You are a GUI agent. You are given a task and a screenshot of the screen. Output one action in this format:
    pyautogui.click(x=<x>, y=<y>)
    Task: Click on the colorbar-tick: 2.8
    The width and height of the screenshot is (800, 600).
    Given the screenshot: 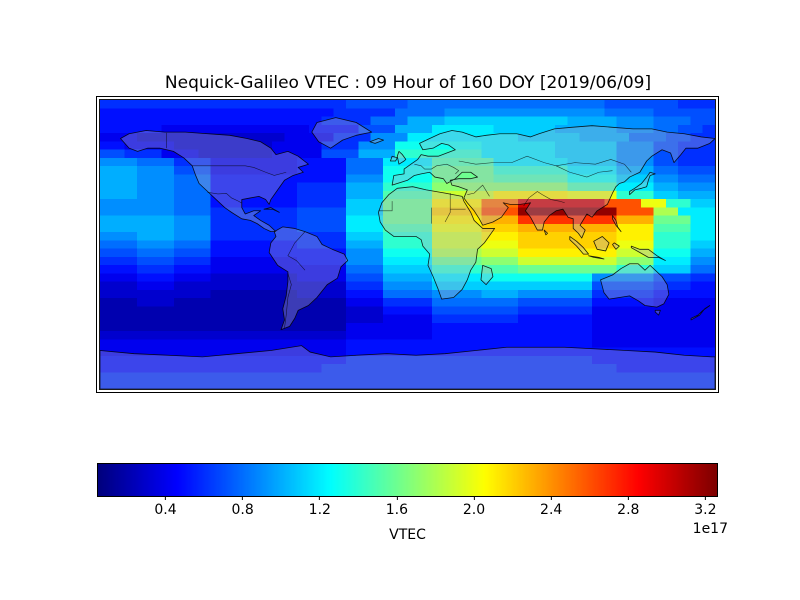 What is the action you would take?
    pyautogui.click(x=628, y=507)
    